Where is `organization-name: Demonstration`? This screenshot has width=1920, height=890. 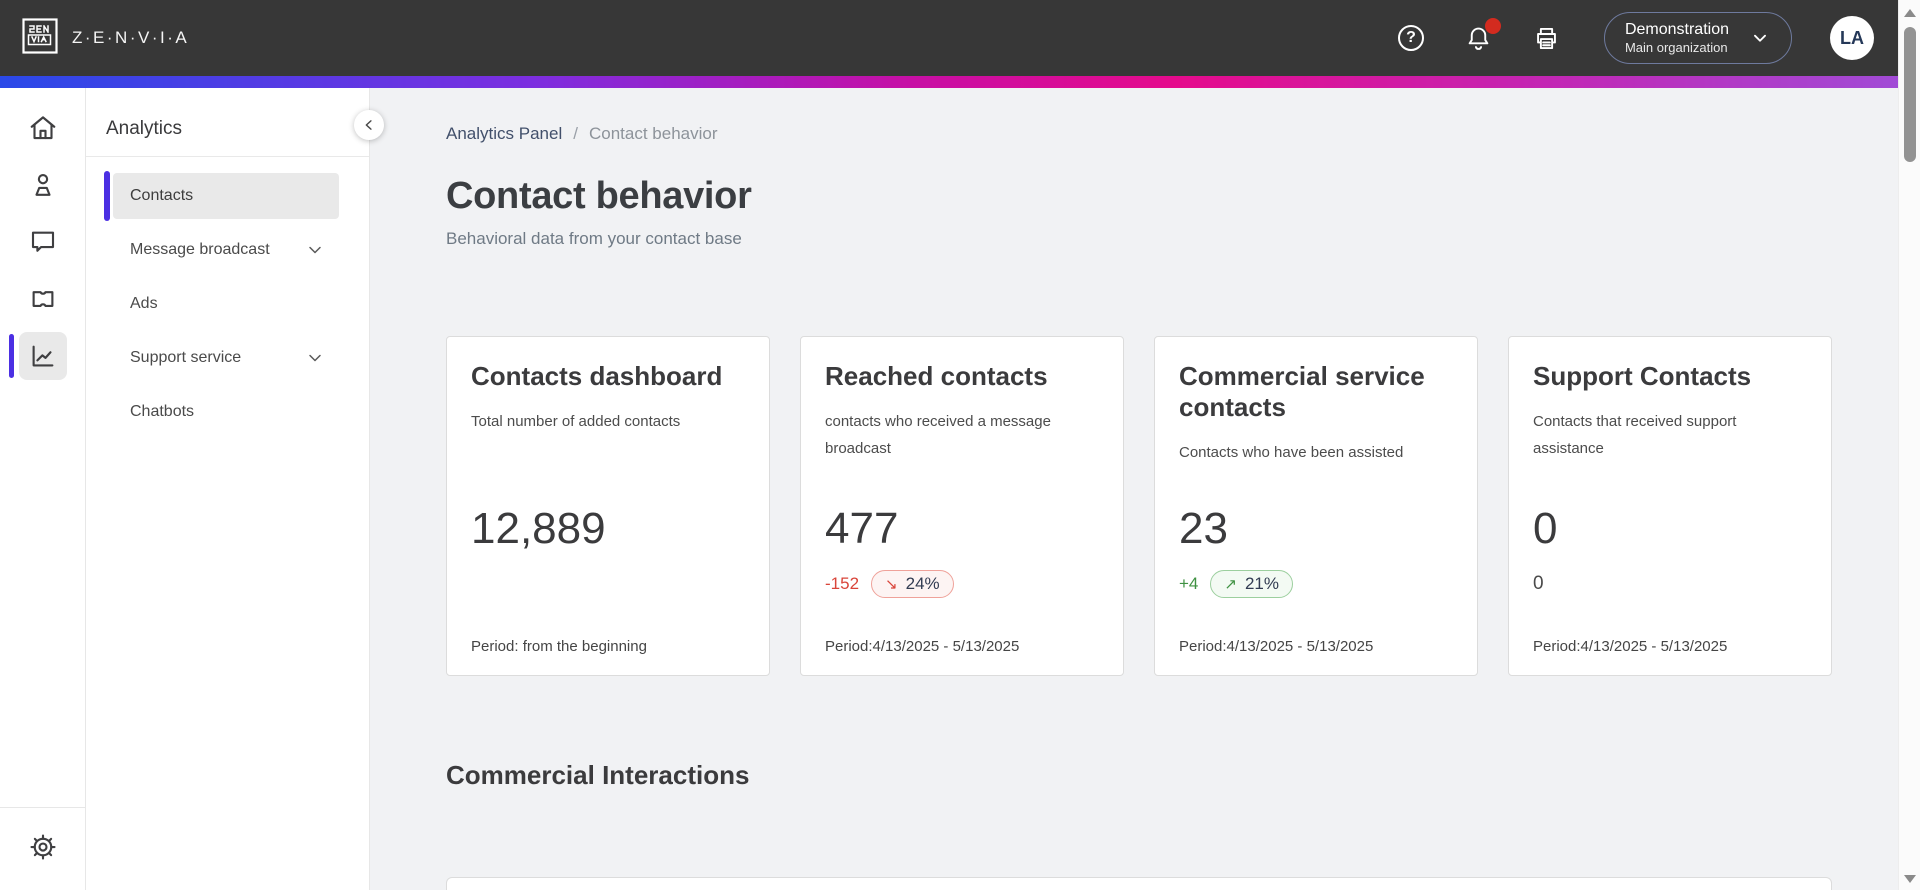 organization-name: Demonstration is located at coordinates (1676, 29).